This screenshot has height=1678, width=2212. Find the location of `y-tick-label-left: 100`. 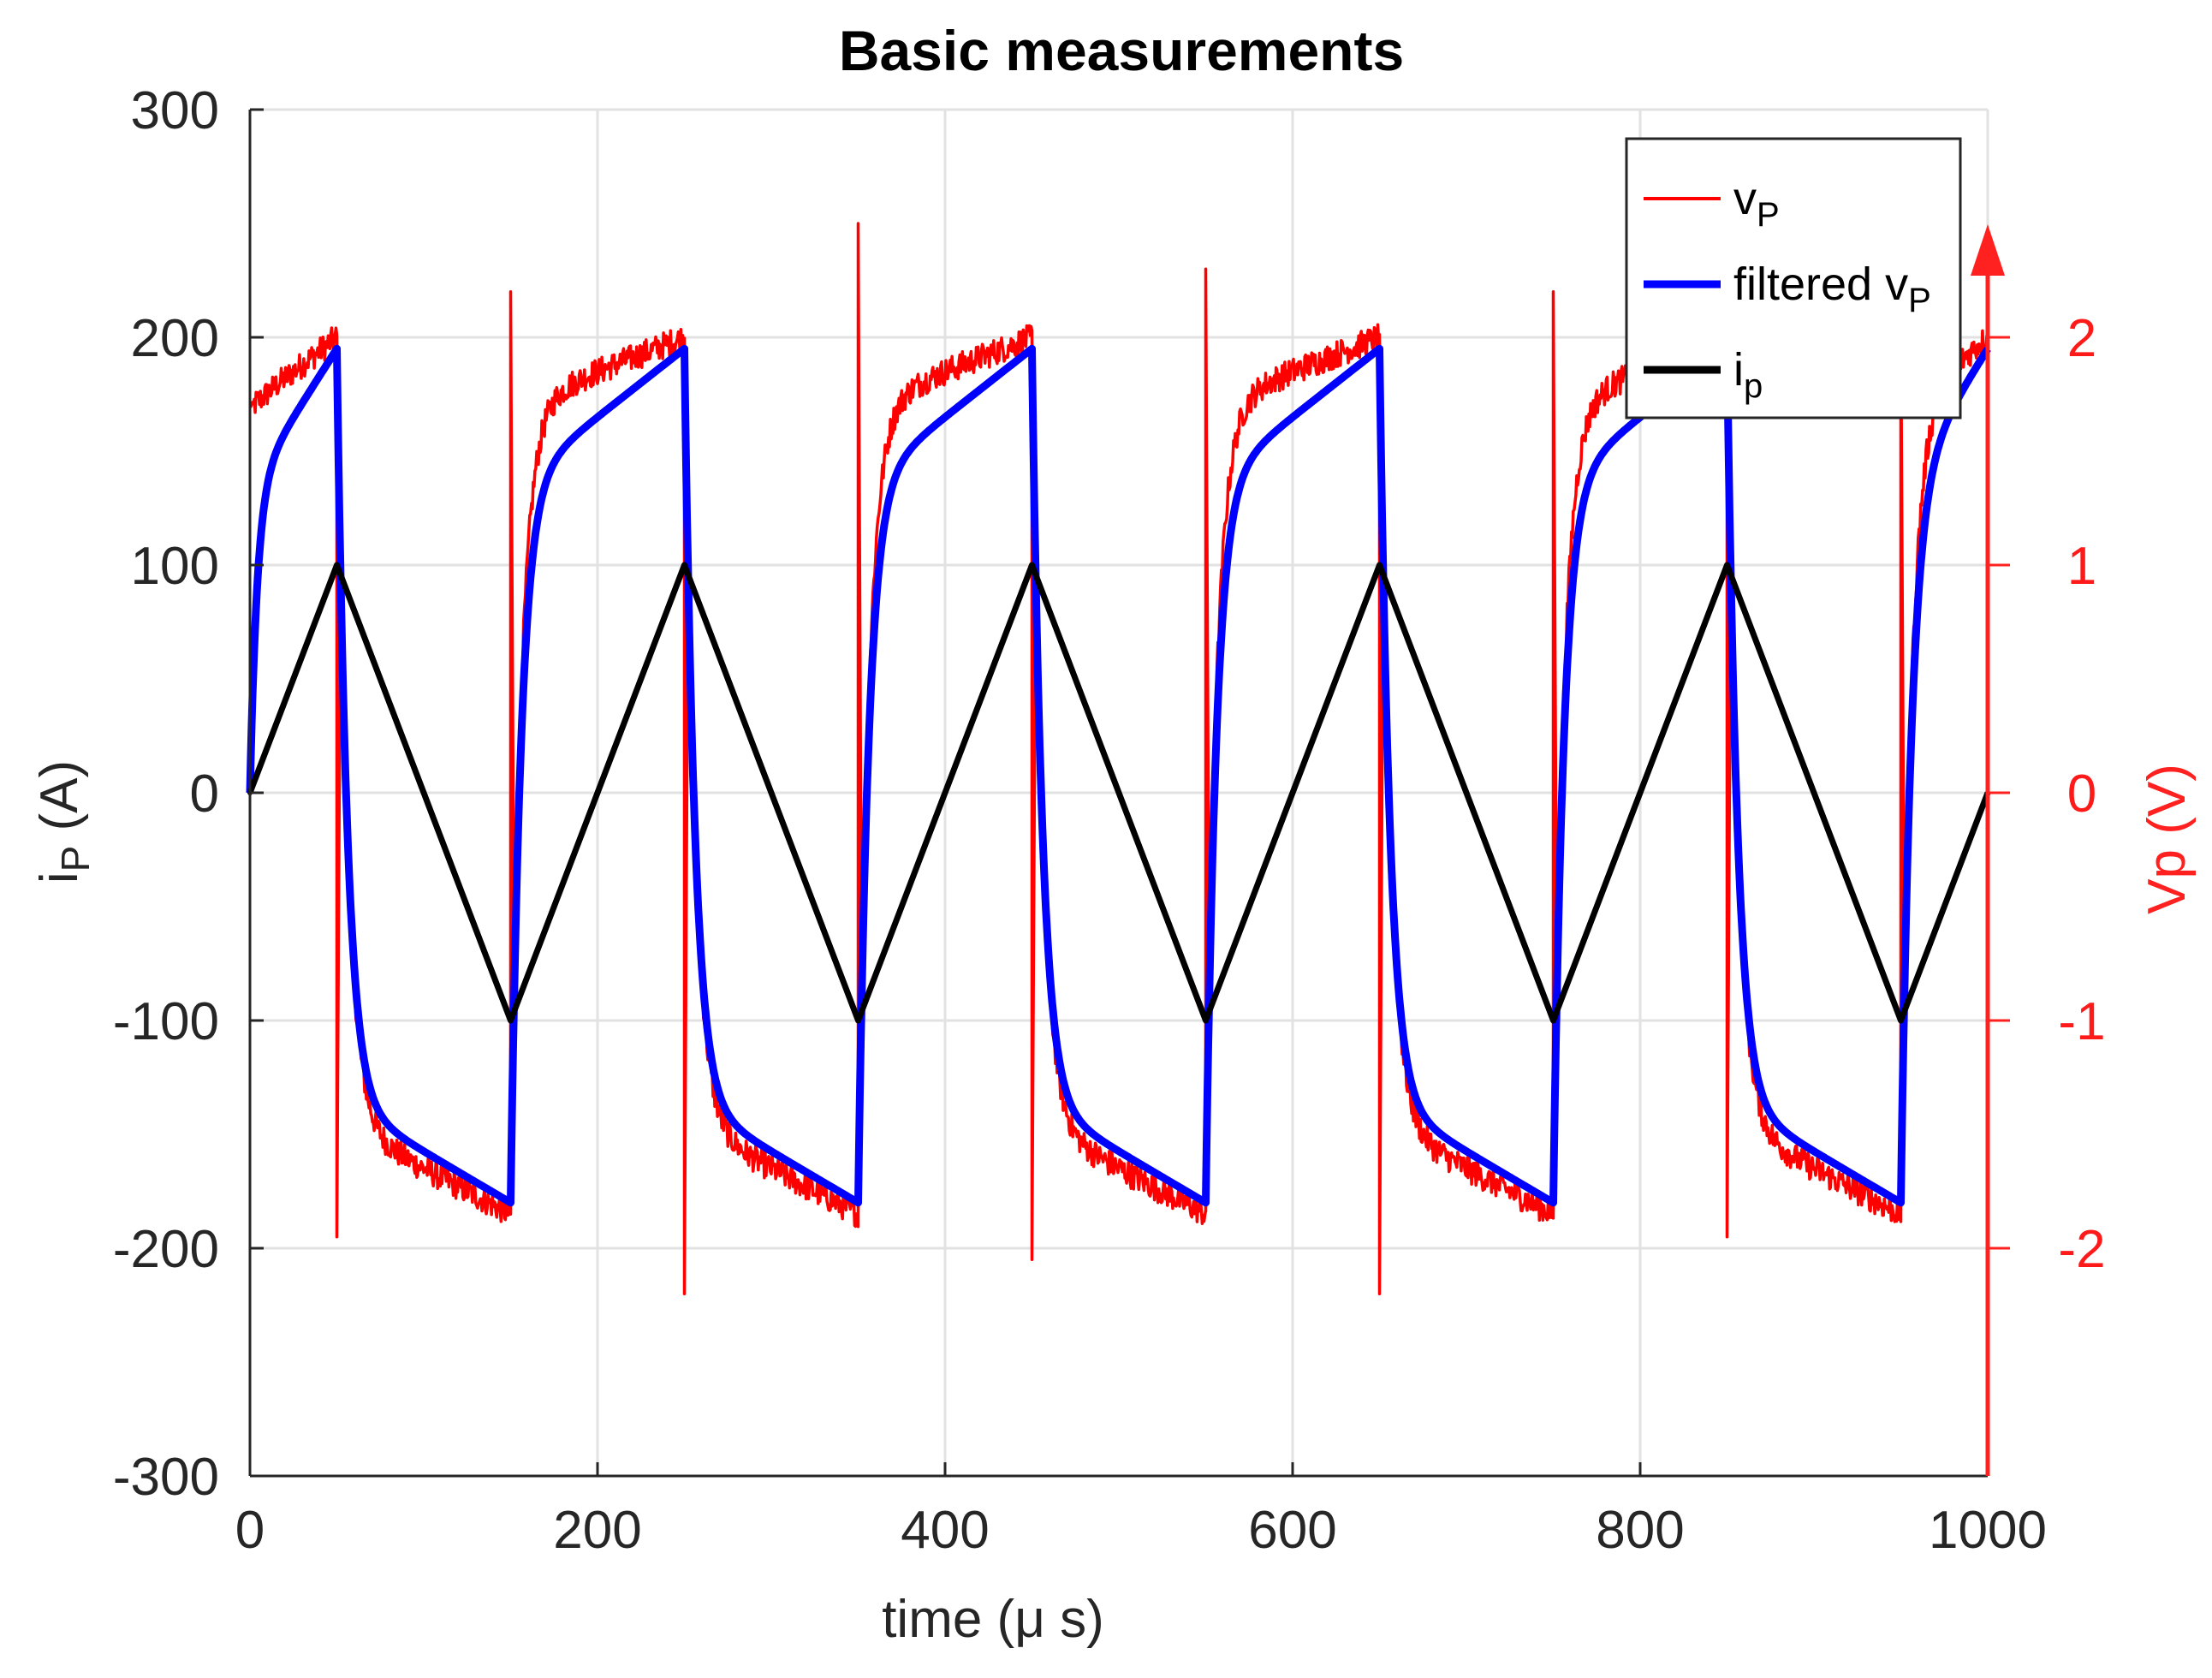

y-tick-label-left: 100 is located at coordinates (175, 567).